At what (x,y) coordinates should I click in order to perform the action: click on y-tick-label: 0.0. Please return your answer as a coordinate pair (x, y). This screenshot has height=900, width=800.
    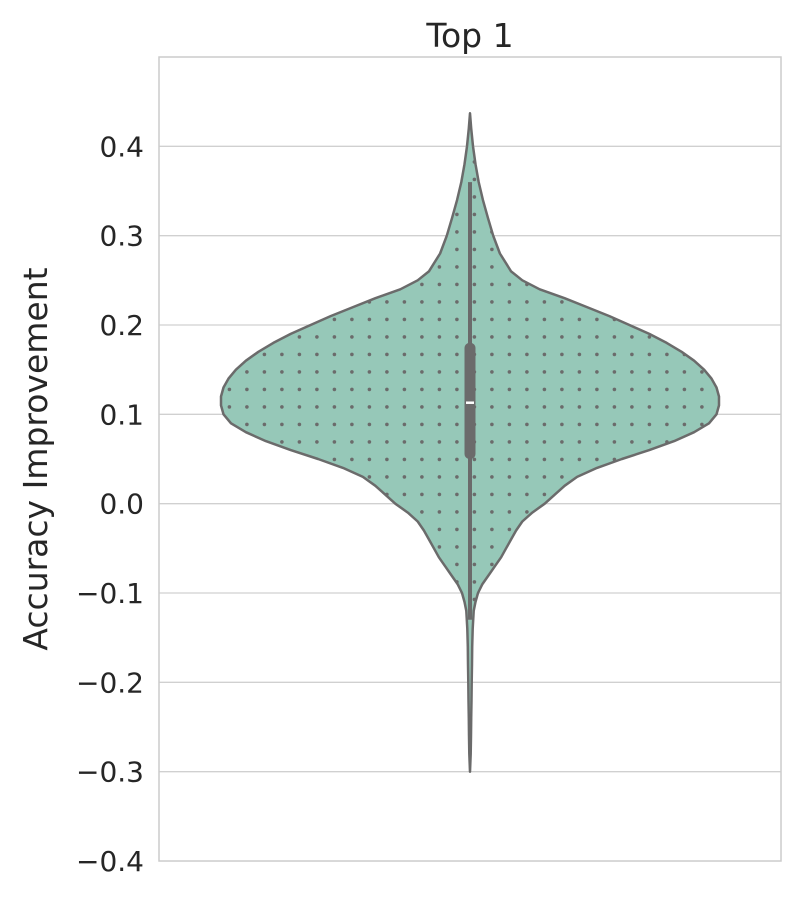
    Looking at the image, I should click on (121, 504).